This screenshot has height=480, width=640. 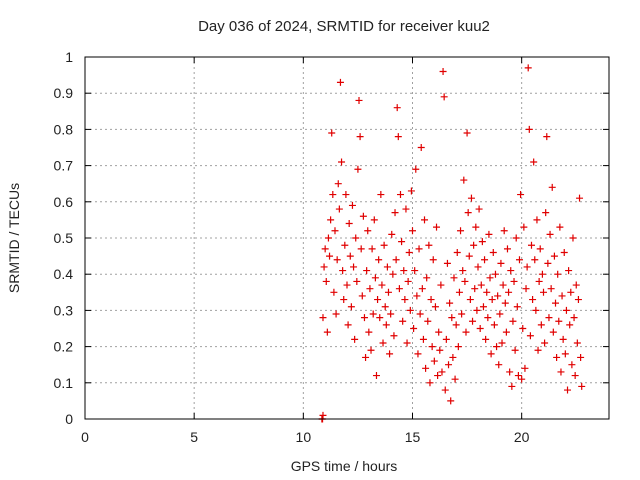 What do you see at coordinates (64, 238) in the screenshot?
I see `y-tick-label: 0.5` at bounding box center [64, 238].